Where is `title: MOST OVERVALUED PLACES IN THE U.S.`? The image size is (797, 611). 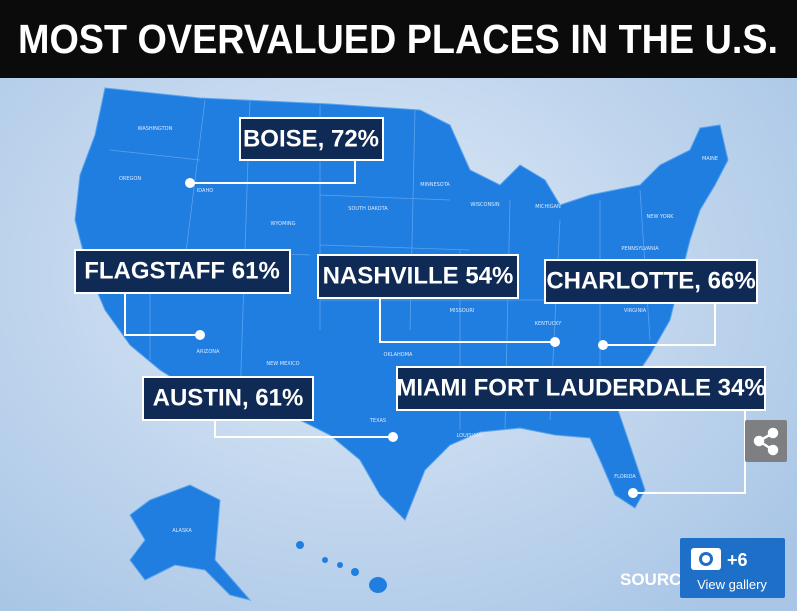 title: MOST OVERVALUED PLACES IN THE U.S. is located at coordinates (398, 39).